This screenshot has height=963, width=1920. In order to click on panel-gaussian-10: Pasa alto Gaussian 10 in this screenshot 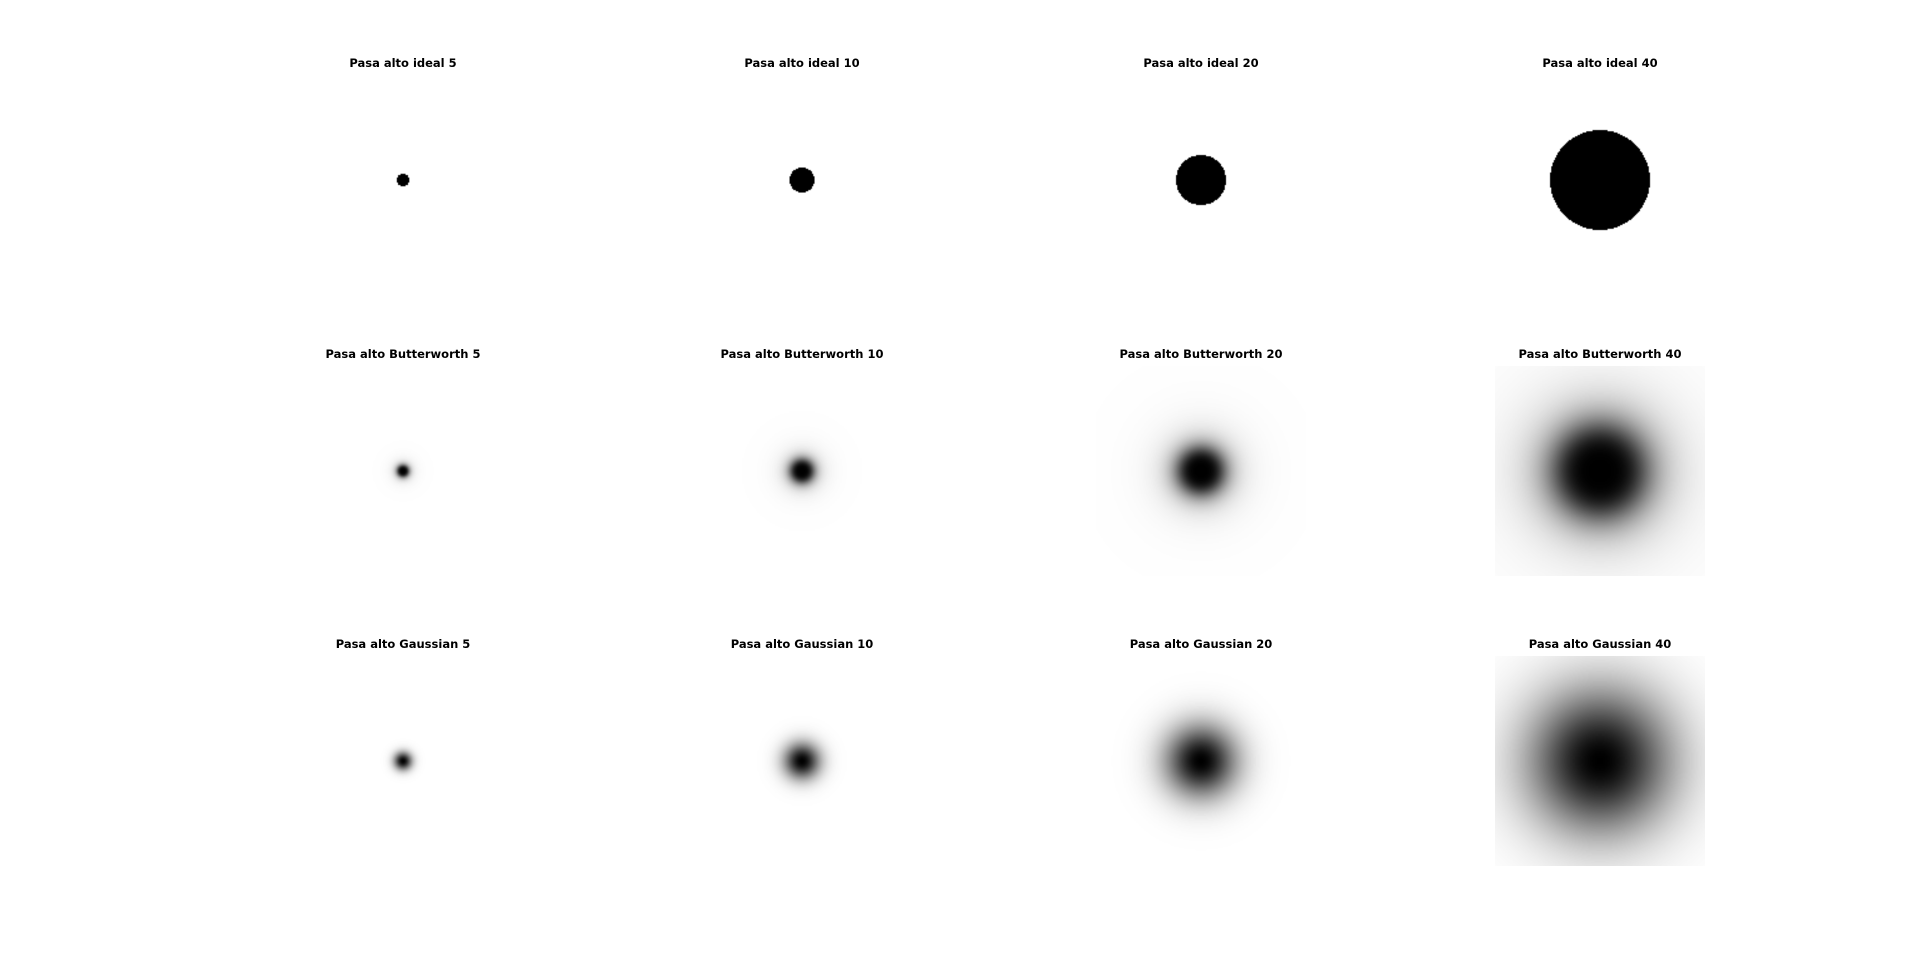, I will do `click(802, 751)`.